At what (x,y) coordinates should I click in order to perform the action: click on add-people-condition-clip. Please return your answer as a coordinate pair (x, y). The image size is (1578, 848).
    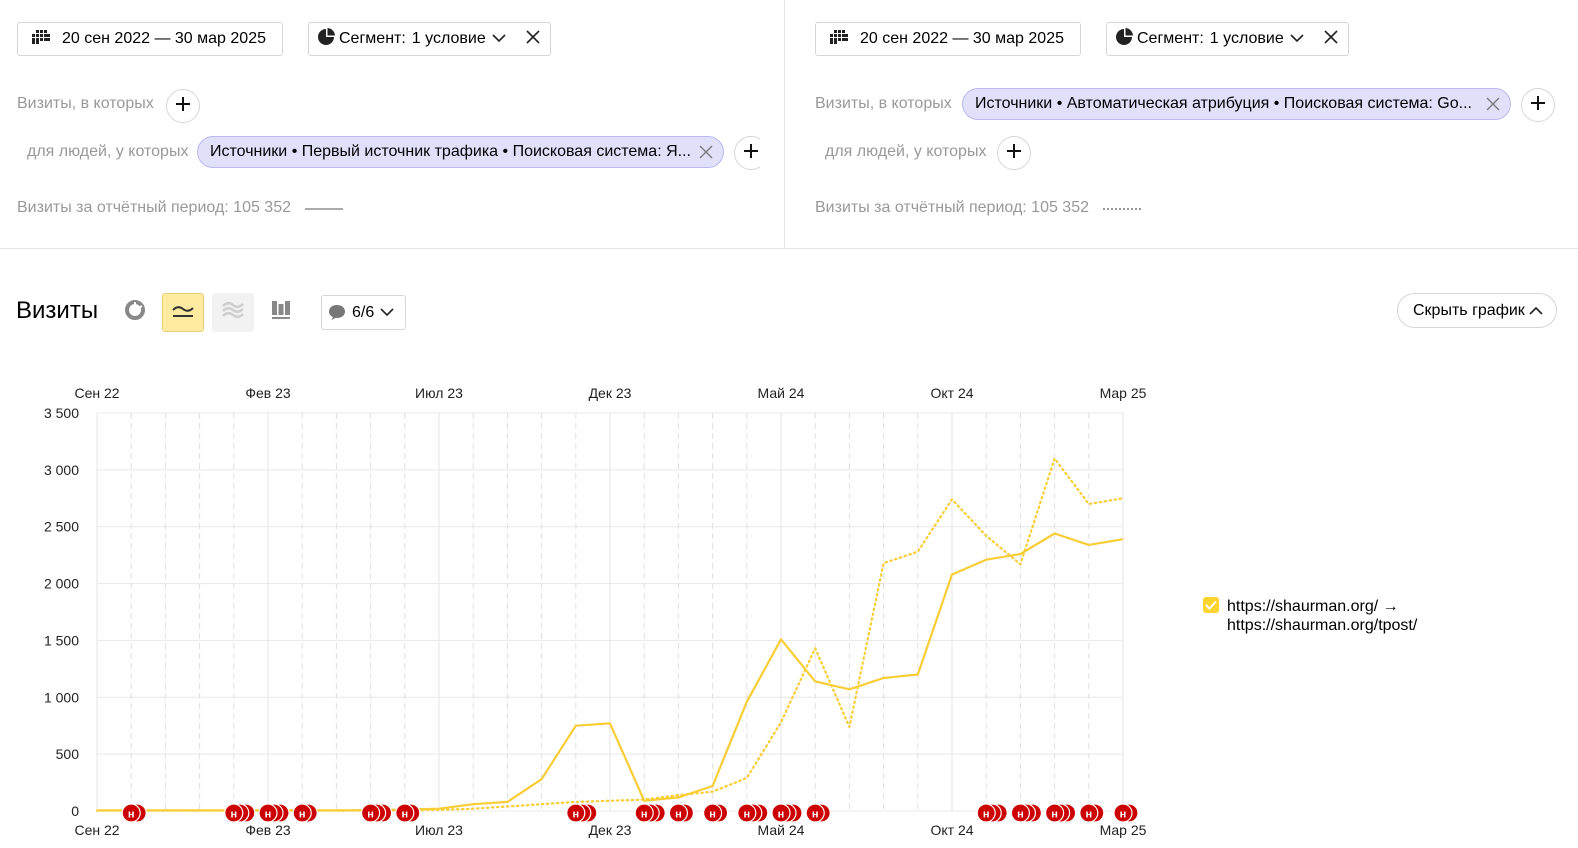
    Looking at the image, I should click on (747, 153).